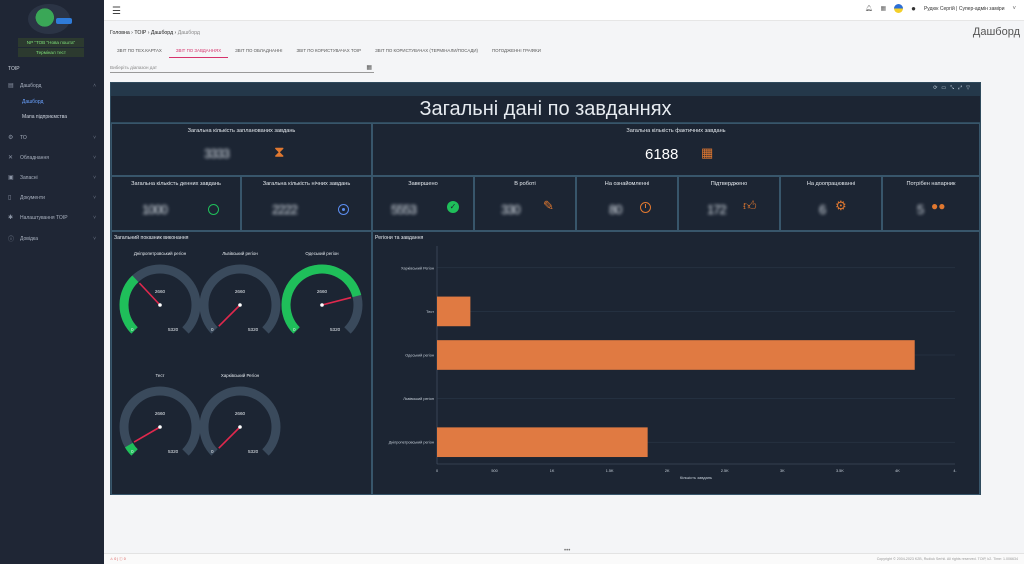 The width and height of the screenshot is (1024, 564). What do you see at coordinates (423, 184) in the screenshot?
I see `status-label: Завершено` at bounding box center [423, 184].